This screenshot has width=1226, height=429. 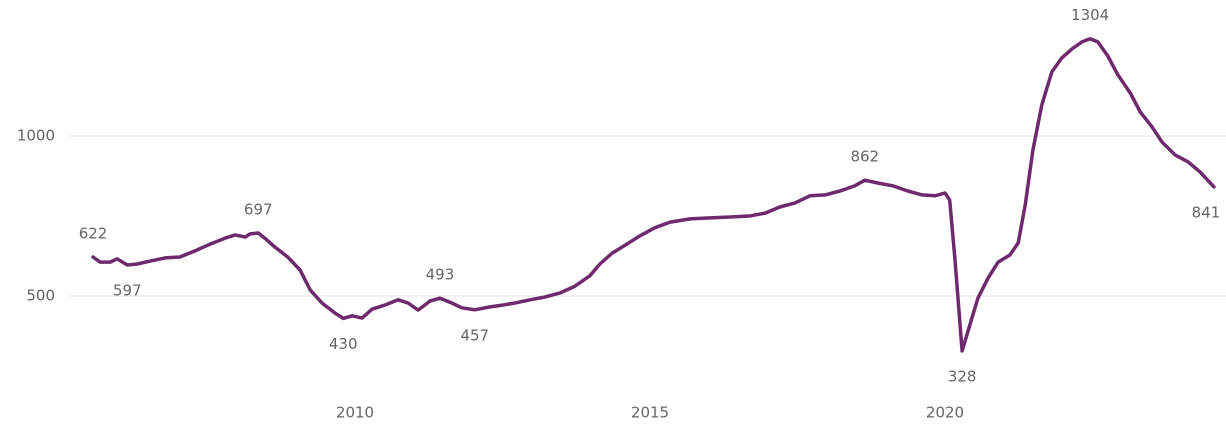 I want to click on data-label: 457, so click(x=474, y=335).